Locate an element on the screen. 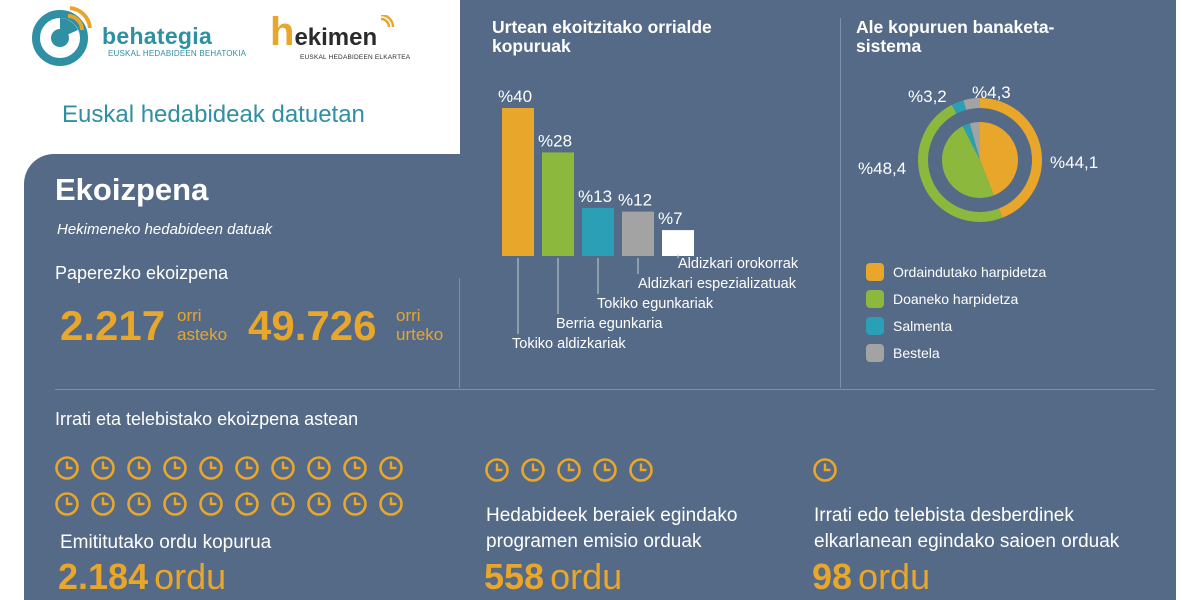 The width and height of the screenshot is (1200, 600). behategia-logo-subtitle: EUSKAL HEDABIDEEN BEHATOKIA is located at coordinates (177, 53).